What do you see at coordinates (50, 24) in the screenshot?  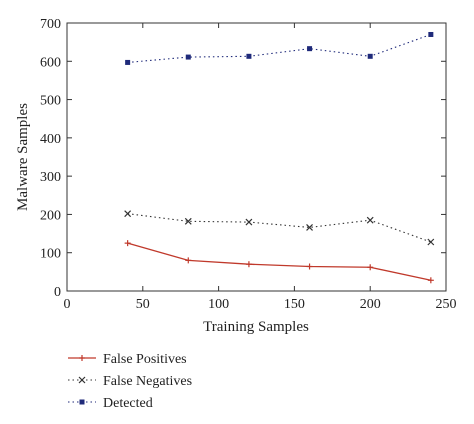 I see `y-tick-label: 700` at bounding box center [50, 24].